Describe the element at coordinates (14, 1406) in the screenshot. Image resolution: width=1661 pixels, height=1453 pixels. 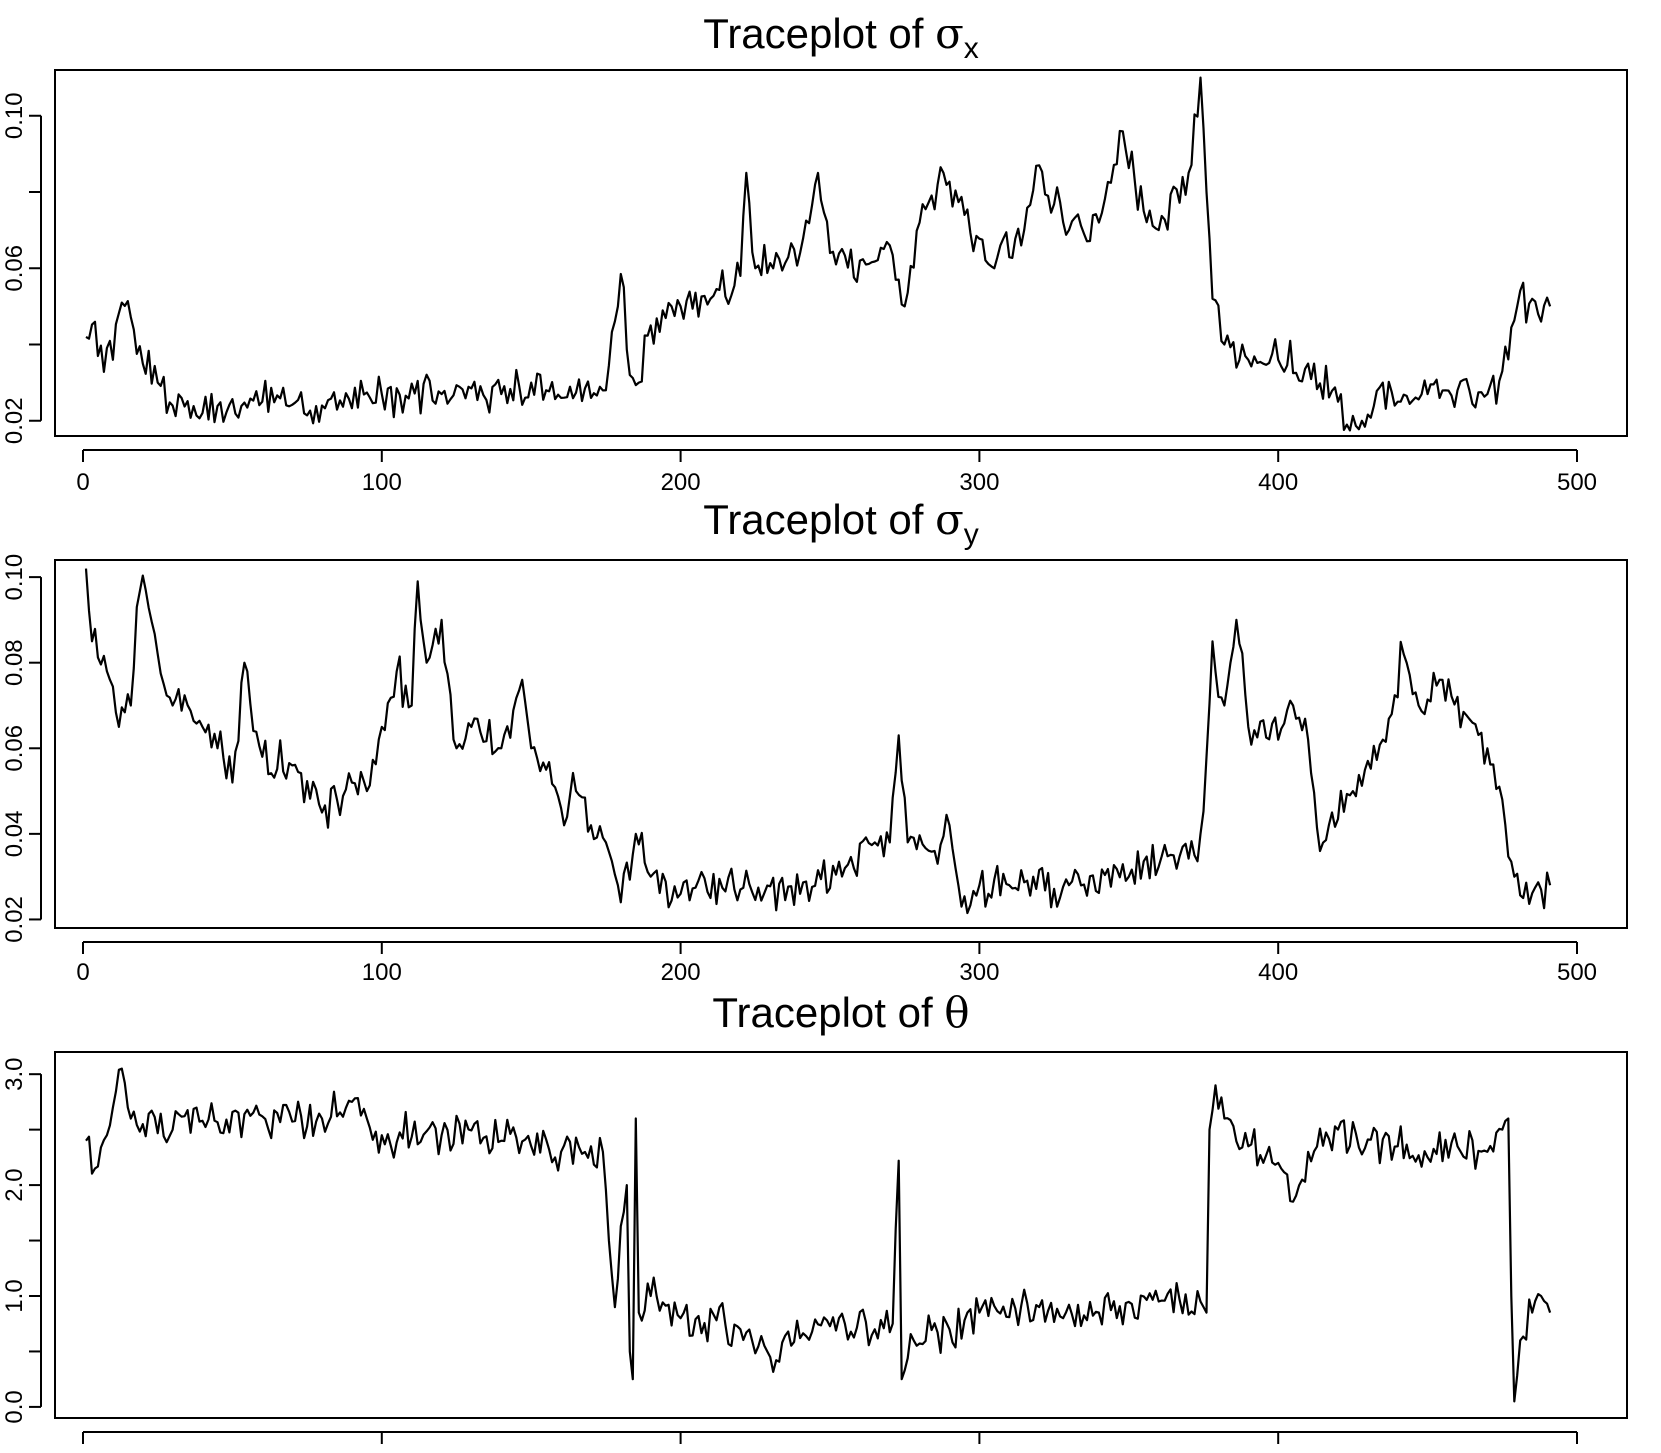
I see `y-tick-label: 0.0` at that location.